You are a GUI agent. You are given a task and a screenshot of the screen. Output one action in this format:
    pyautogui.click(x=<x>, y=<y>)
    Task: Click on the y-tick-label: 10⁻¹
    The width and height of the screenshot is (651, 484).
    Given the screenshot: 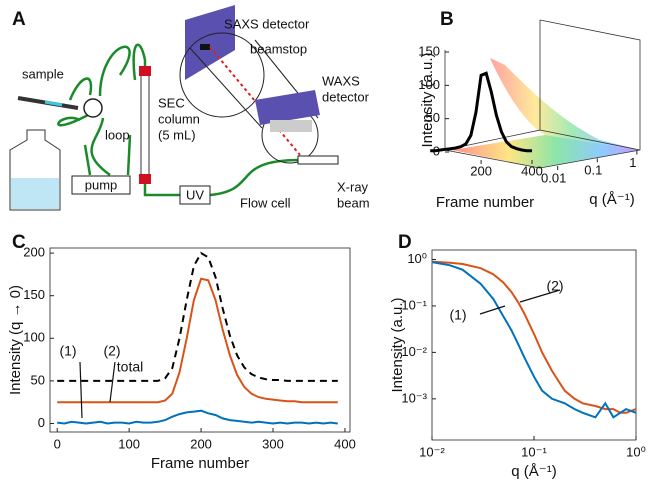 What is the action you would take?
    pyautogui.click(x=414, y=304)
    